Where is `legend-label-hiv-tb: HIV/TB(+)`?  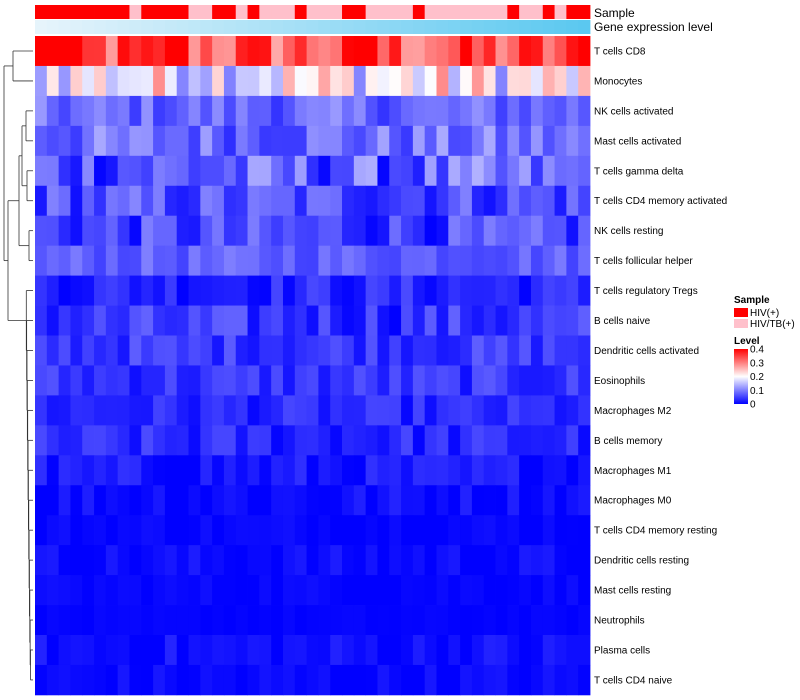 legend-label-hiv-tb: HIV/TB(+) is located at coordinates (772, 324).